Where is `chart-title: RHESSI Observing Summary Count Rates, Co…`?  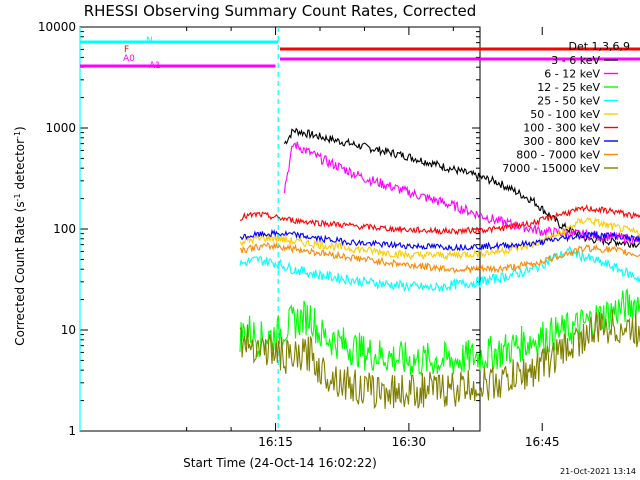 chart-title: RHESSI Observing Summary Count Rates, Co… is located at coordinates (280, 11).